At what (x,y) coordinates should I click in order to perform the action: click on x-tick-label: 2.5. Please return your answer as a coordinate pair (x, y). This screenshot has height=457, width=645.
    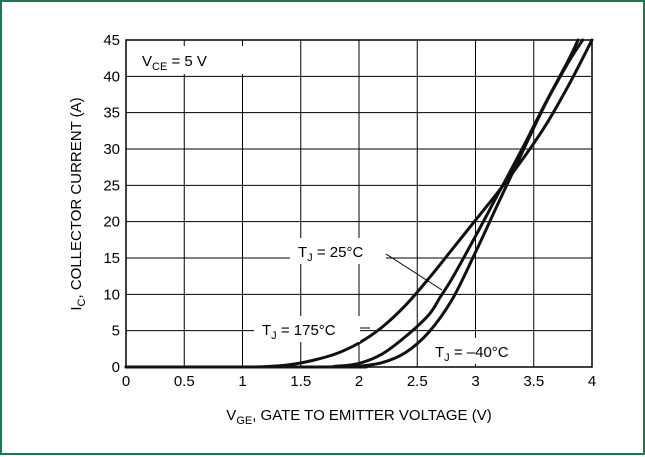
    Looking at the image, I should click on (417, 381).